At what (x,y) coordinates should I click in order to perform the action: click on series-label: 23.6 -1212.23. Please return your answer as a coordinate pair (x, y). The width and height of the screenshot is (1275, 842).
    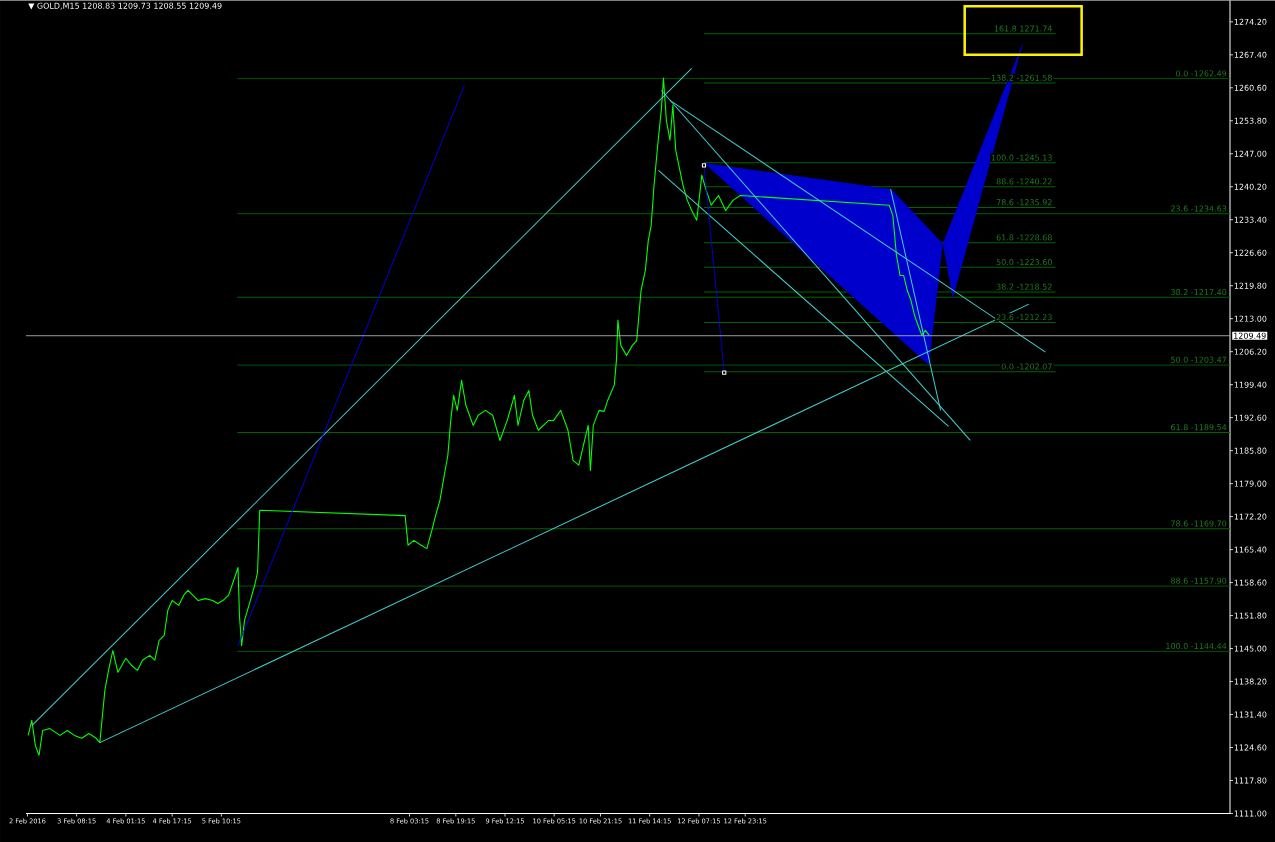
    Looking at the image, I should click on (1024, 316).